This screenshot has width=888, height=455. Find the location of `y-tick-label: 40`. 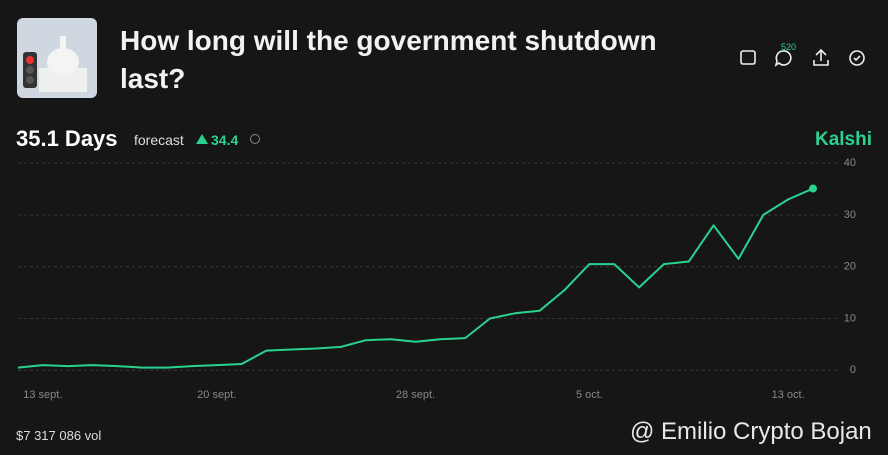

y-tick-label: 40 is located at coordinates (850, 163).